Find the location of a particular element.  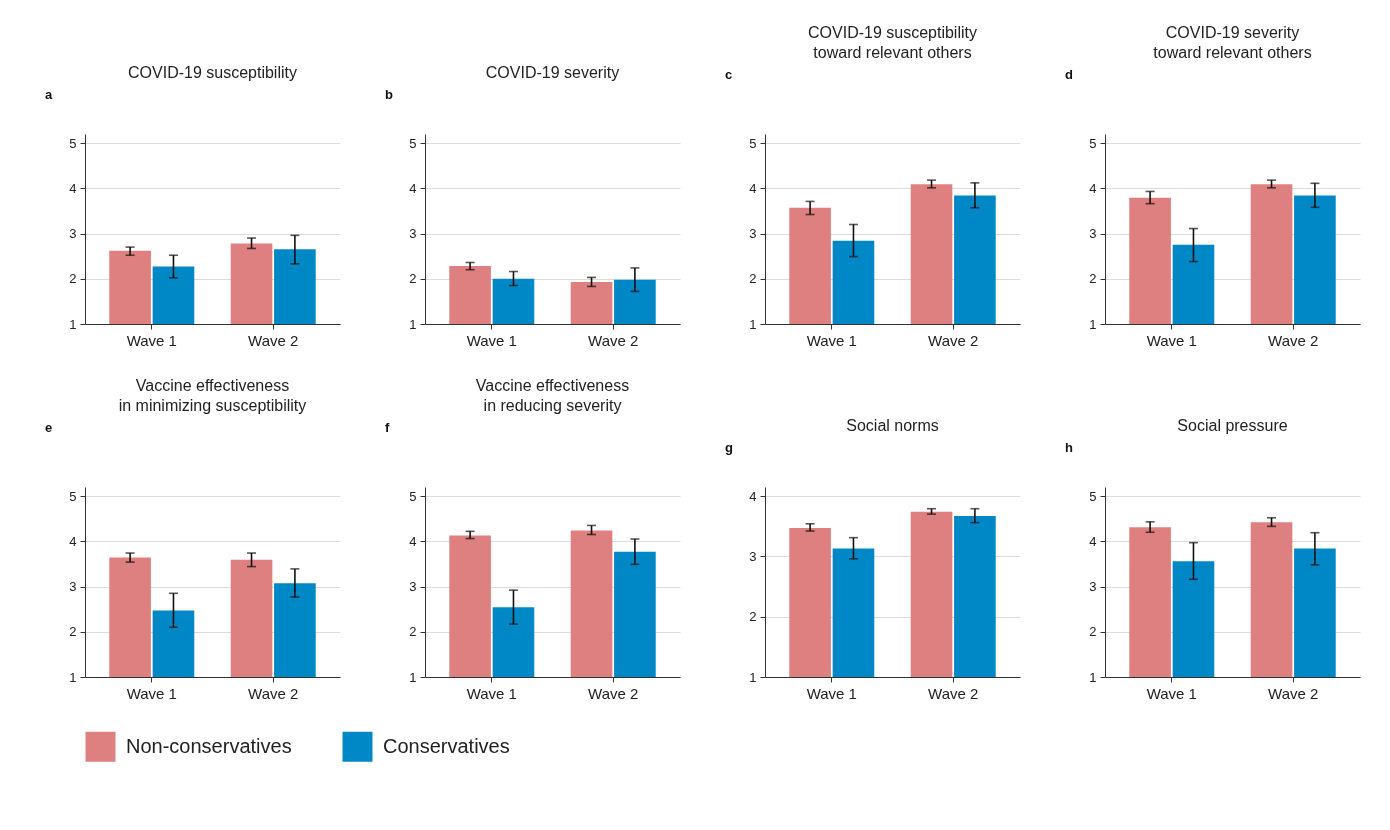

text: h is located at coordinates (1069, 447).